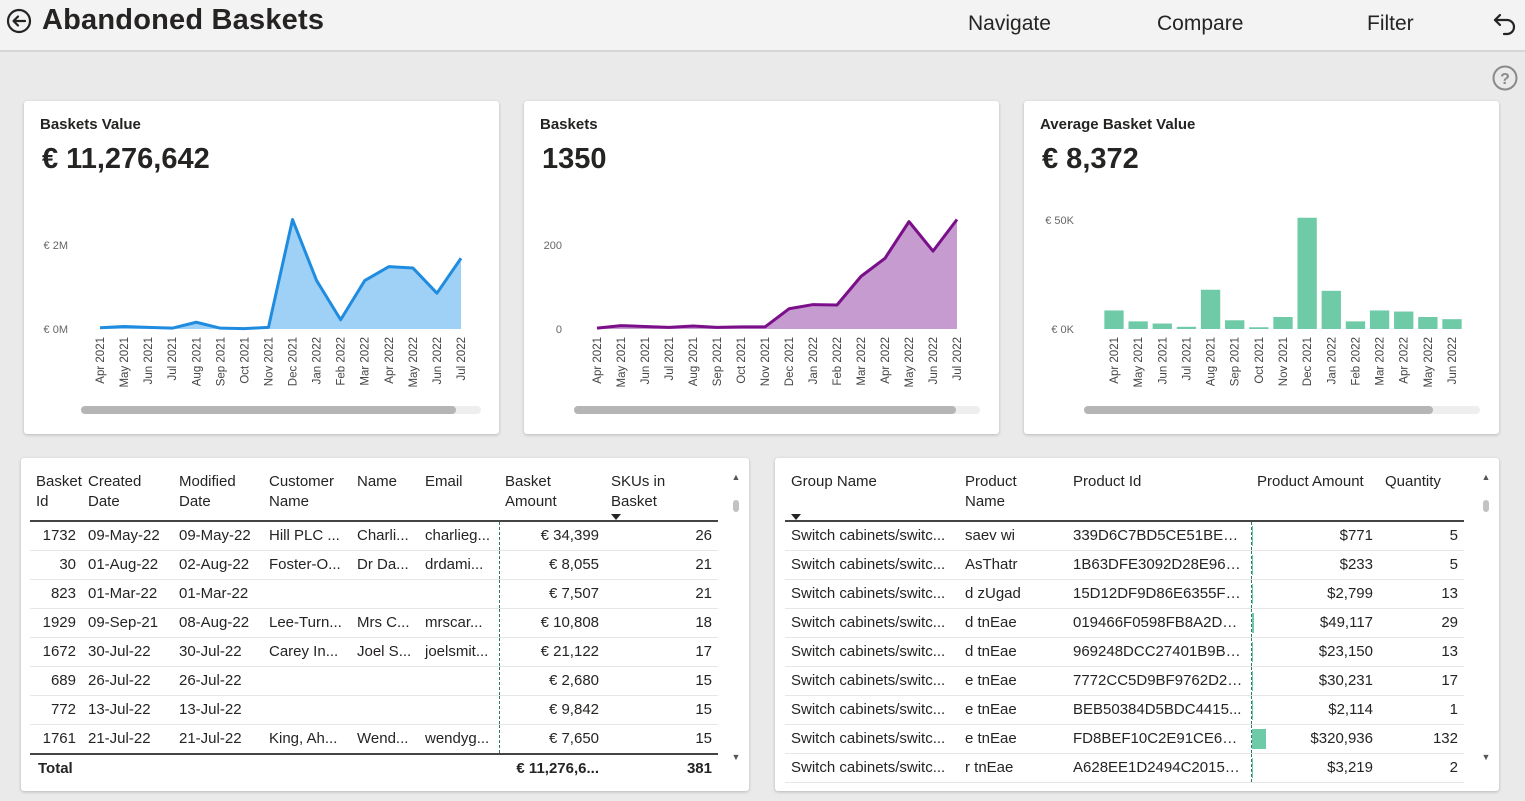 This screenshot has height=801, width=1525. I want to click on kpi-value: € 8,372, so click(1090, 159).